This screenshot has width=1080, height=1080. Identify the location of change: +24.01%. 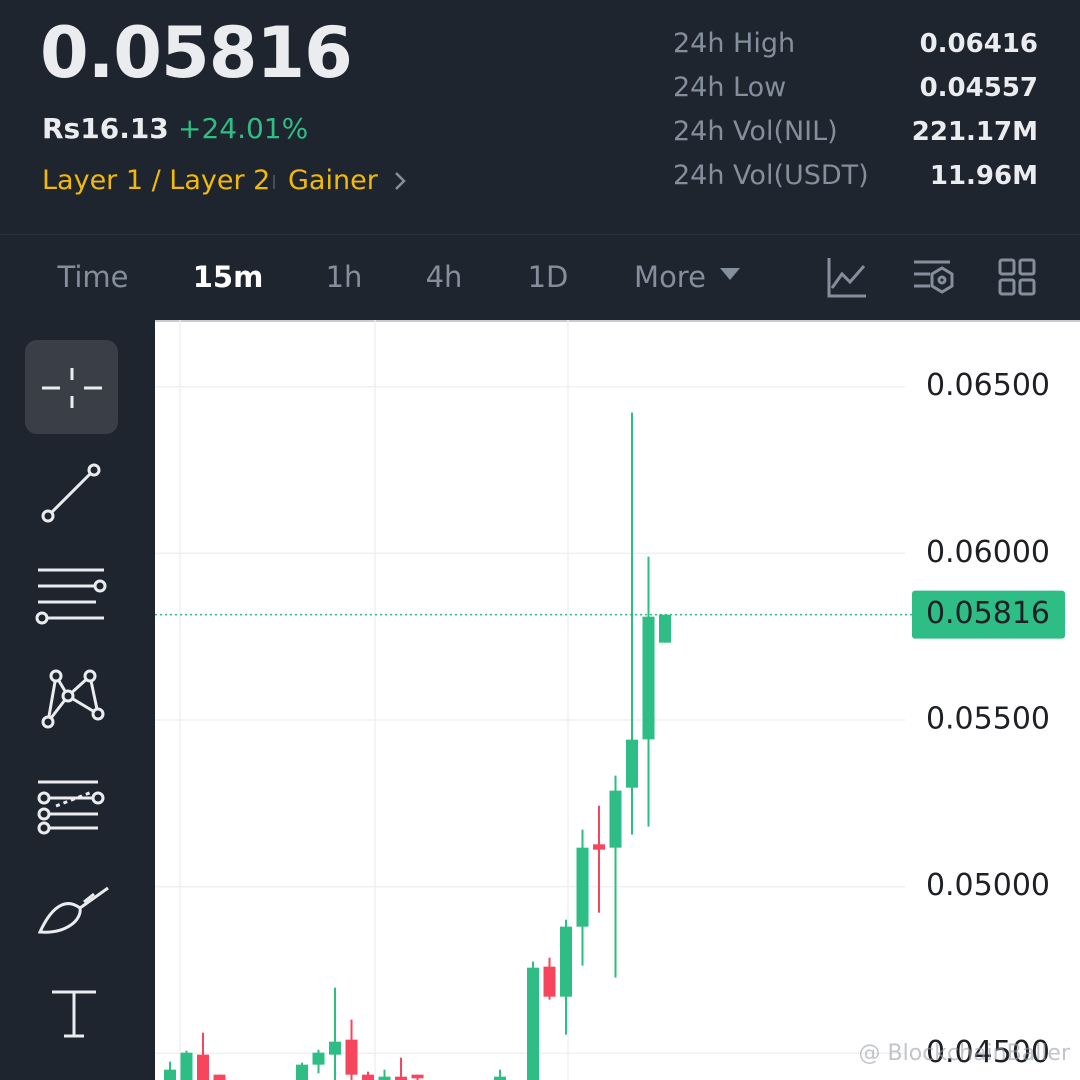
(243, 128).